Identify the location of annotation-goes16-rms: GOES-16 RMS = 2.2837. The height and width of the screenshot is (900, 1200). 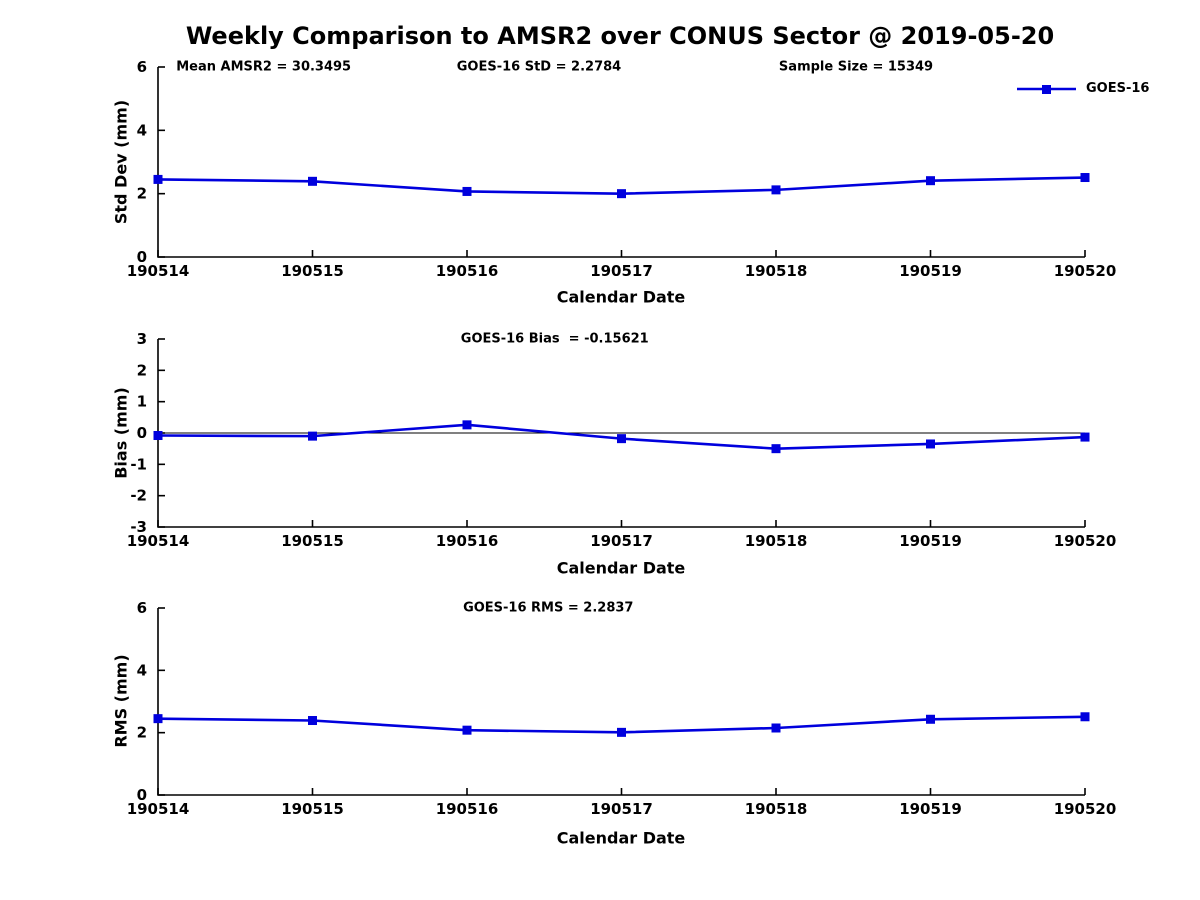
(548, 608).